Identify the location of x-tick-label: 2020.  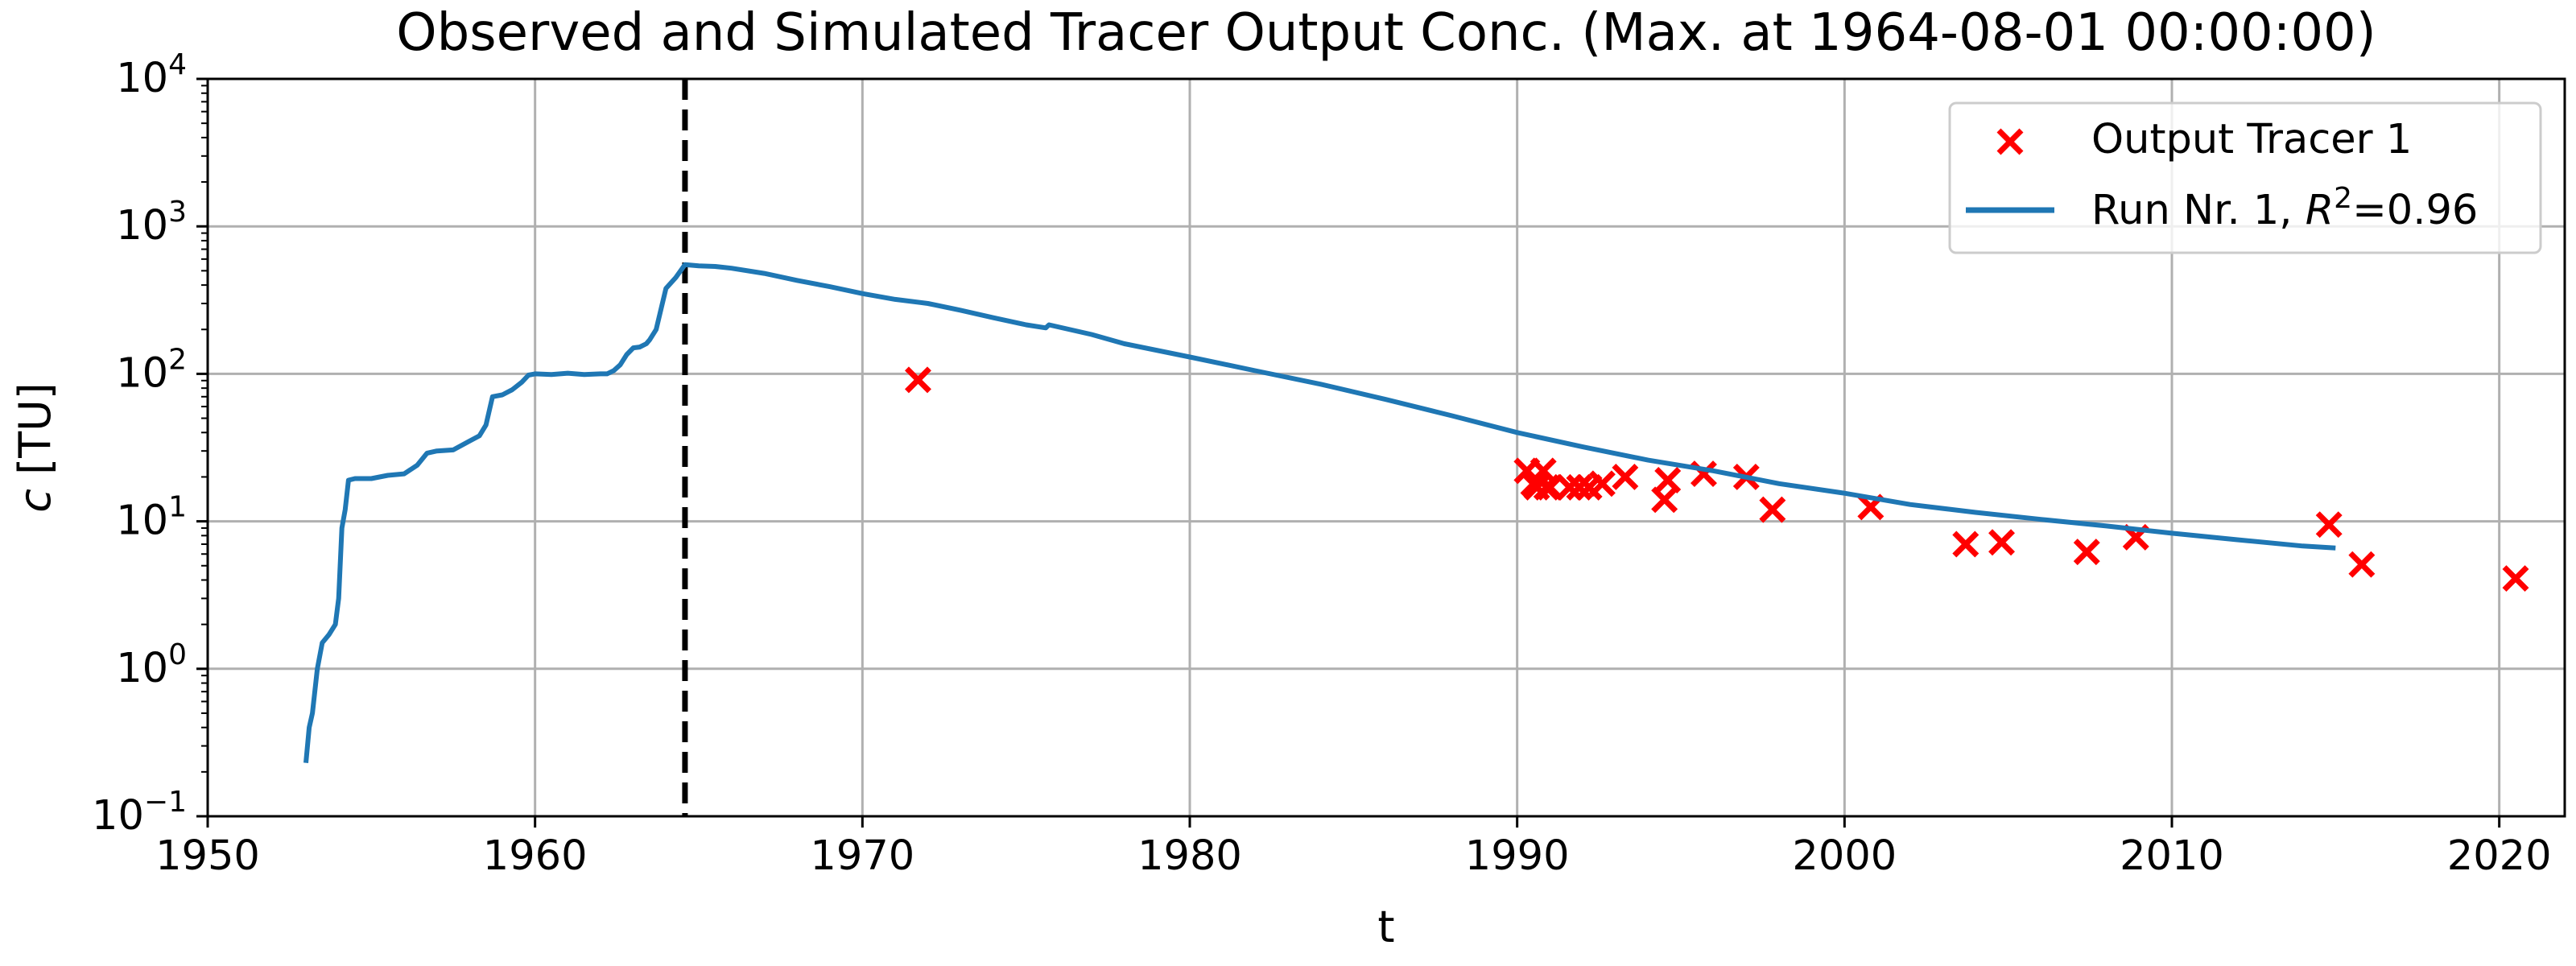
(2499, 856).